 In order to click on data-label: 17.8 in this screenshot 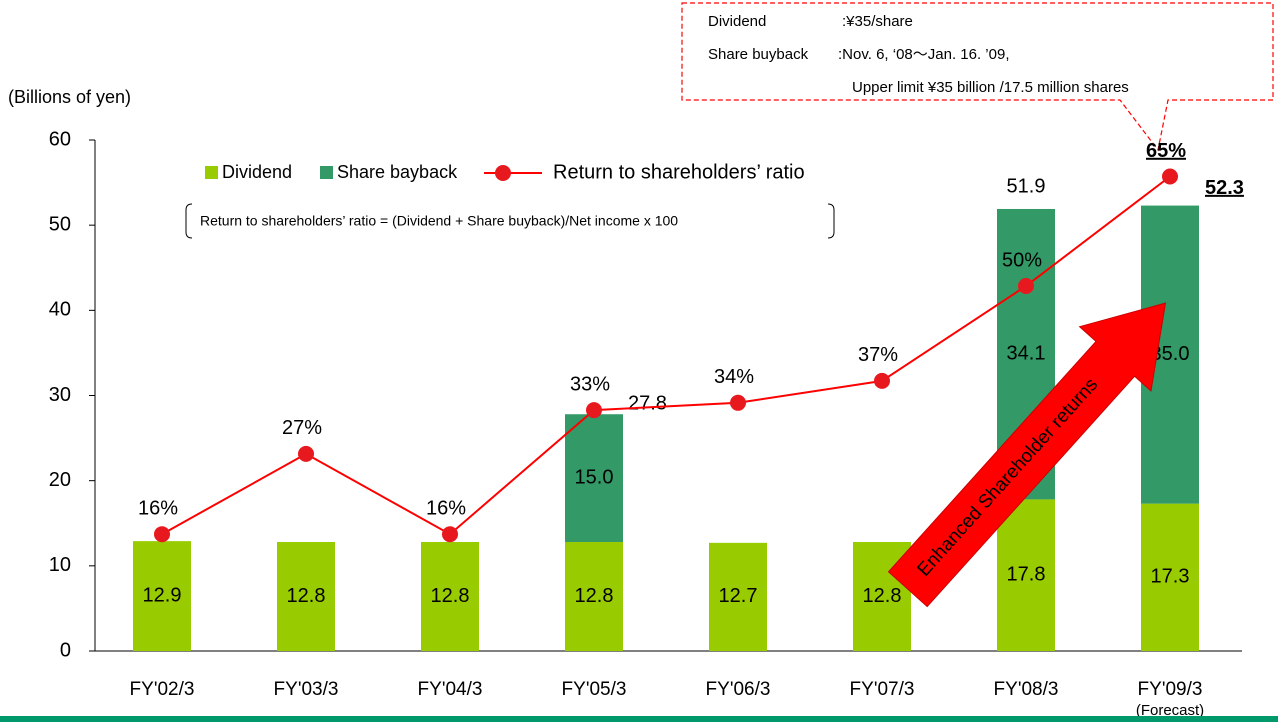, I will do `click(1026, 574)`.